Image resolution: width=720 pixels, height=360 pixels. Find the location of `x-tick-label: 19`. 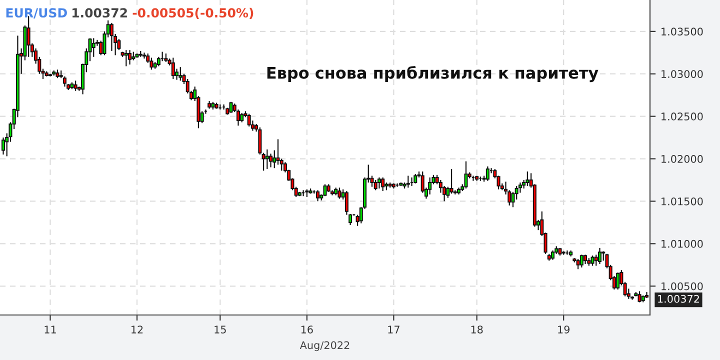

x-tick-label: 19 is located at coordinates (564, 330).